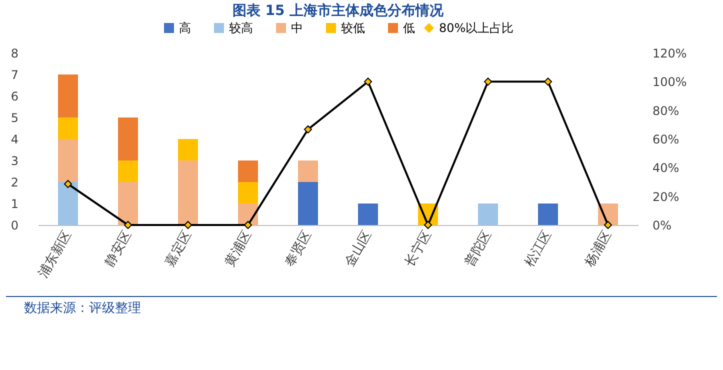  Describe the element at coordinates (14, 225) in the screenshot. I see `y-tick-label: 0` at that location.